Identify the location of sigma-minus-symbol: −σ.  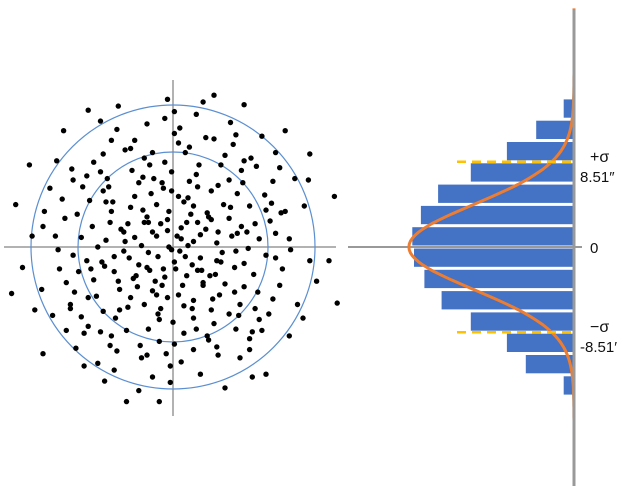
(599, 327).